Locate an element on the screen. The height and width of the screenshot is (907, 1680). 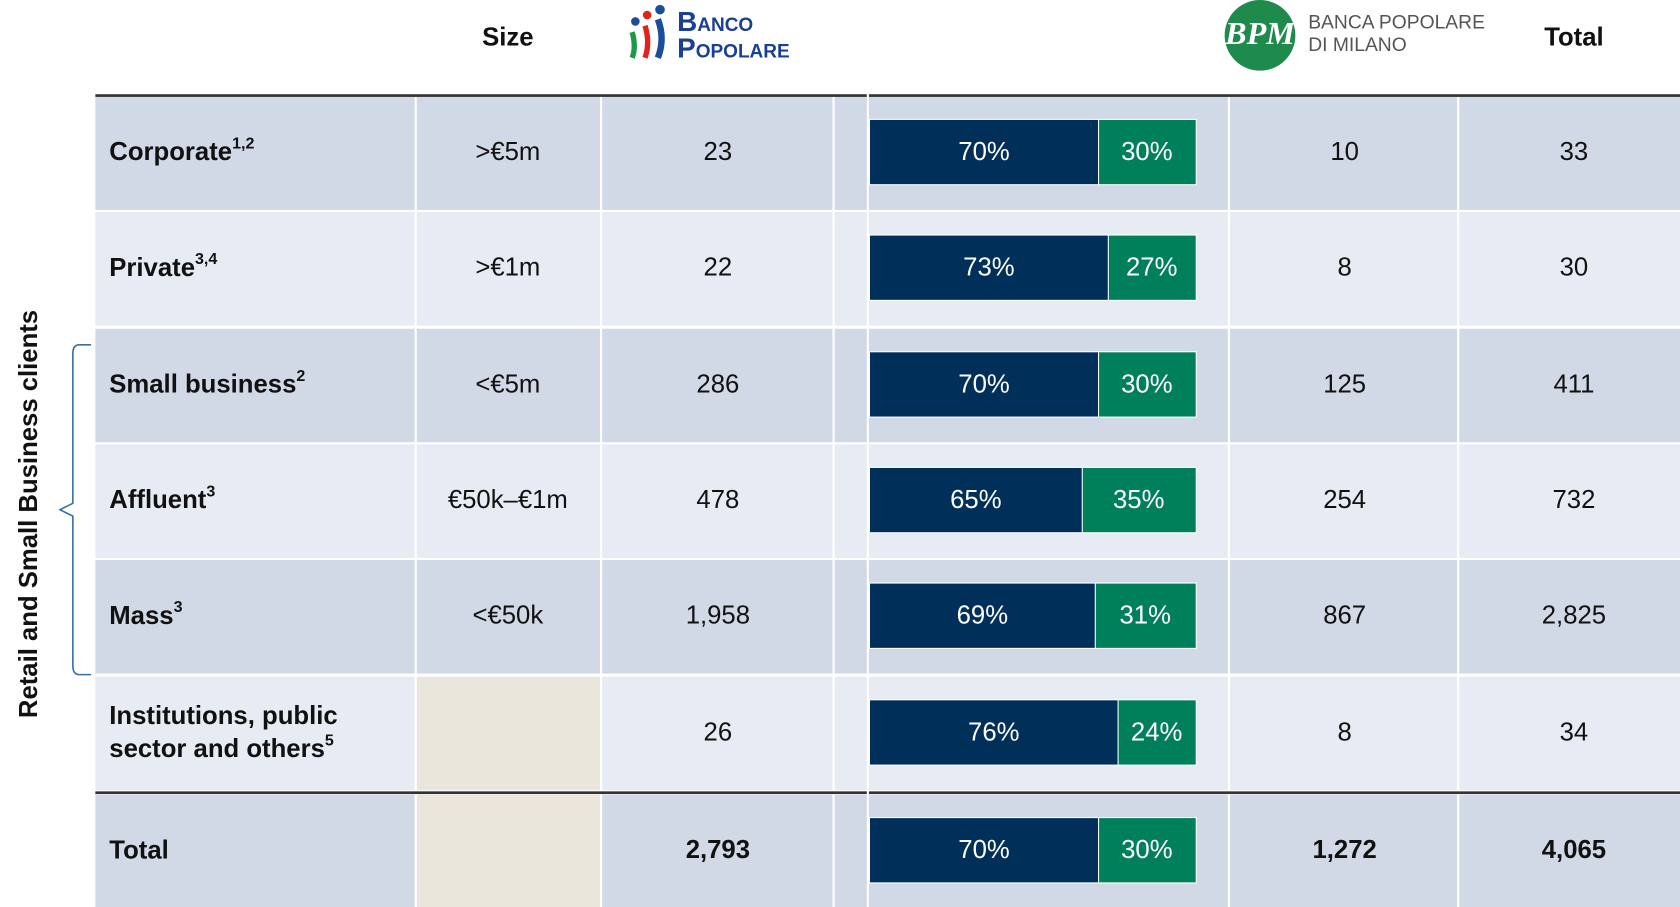
logo-text: DI MILANO is located at coordinates (1357, 45).